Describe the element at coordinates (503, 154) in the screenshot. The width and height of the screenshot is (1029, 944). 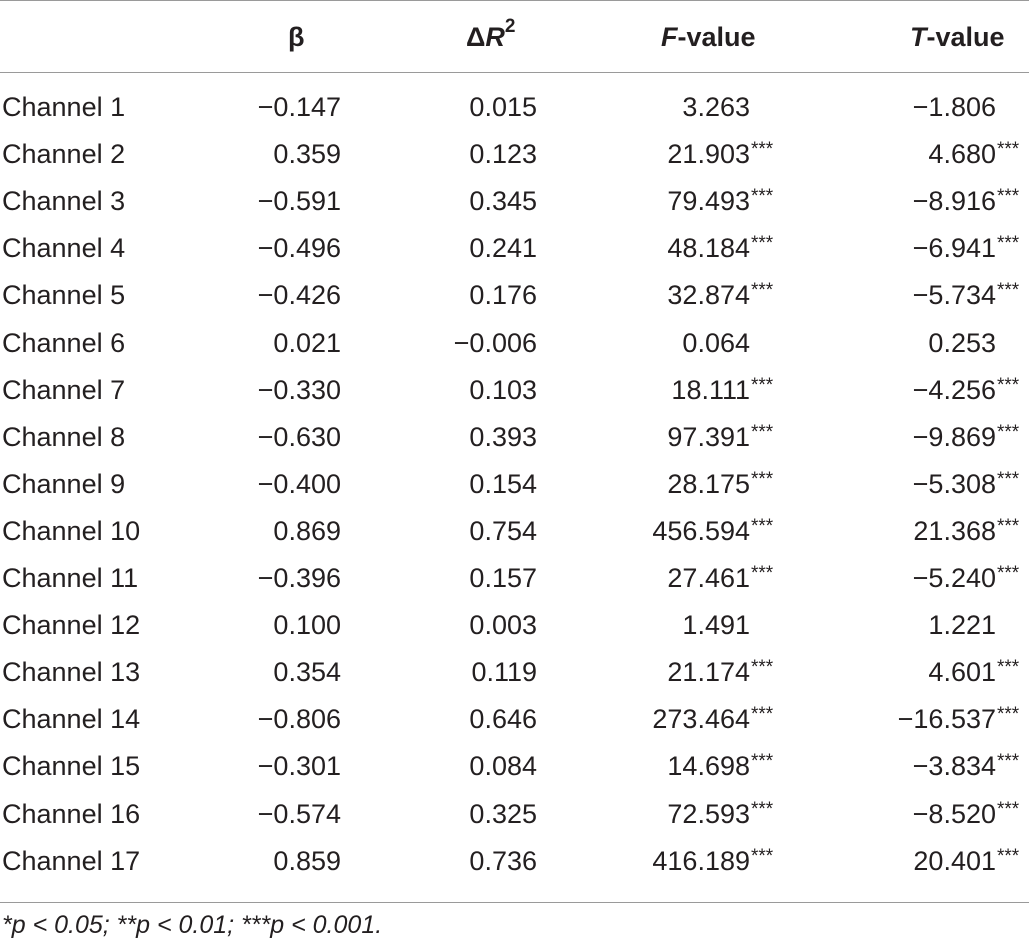
I see `delta-r2-cell: 0.123` at that location.